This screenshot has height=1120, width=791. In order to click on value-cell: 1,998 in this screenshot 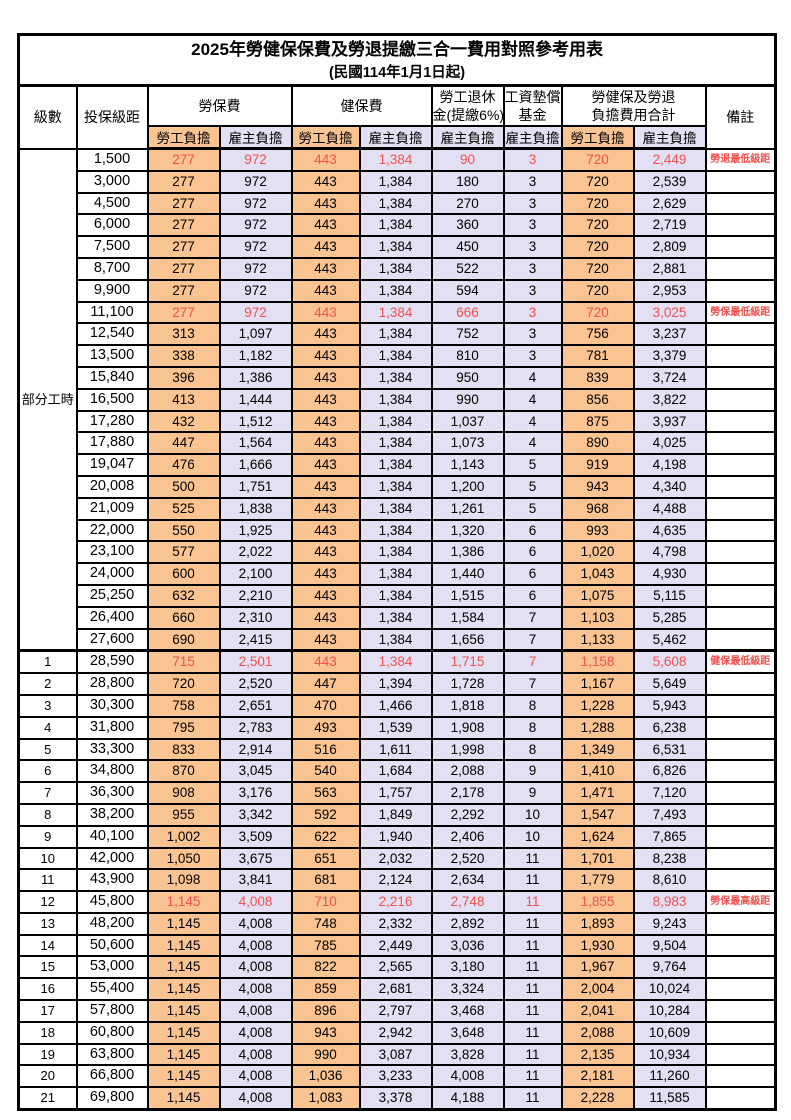, I will do `click(467, 749)`.